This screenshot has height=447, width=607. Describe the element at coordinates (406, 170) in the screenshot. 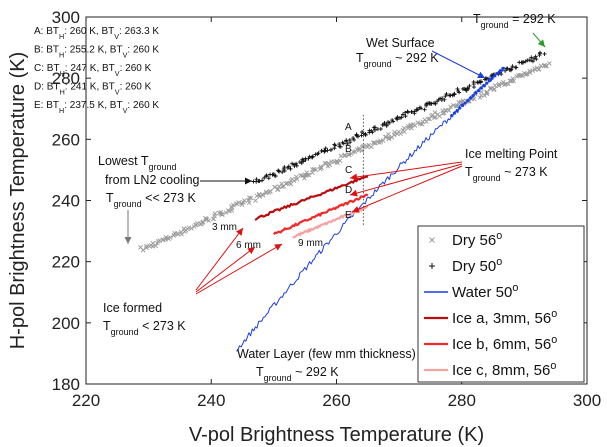

I see `arrow-melting-a` at that location.